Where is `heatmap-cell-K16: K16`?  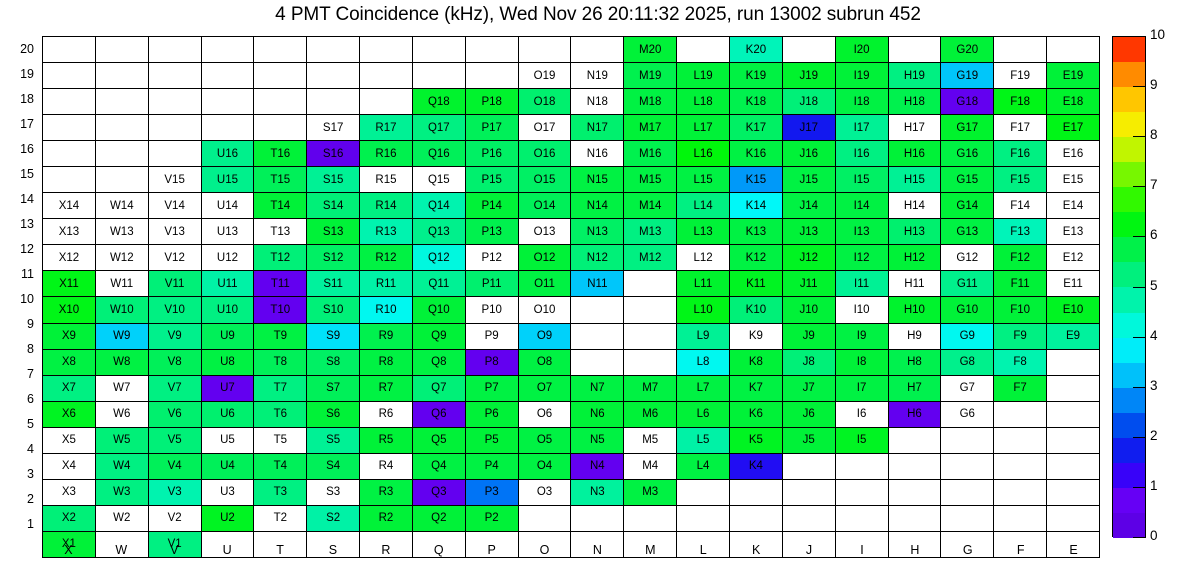 heatmap-cell-K16: K16 is located at coordinates (755, 154).